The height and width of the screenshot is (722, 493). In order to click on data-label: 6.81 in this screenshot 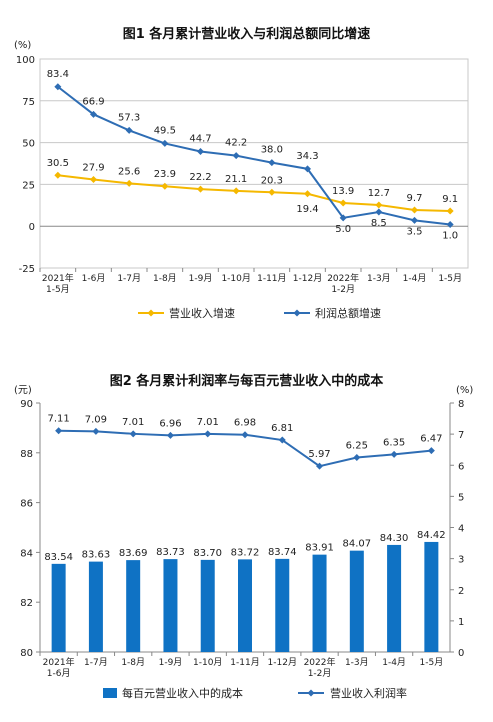, I will do `click(282, 428)`.